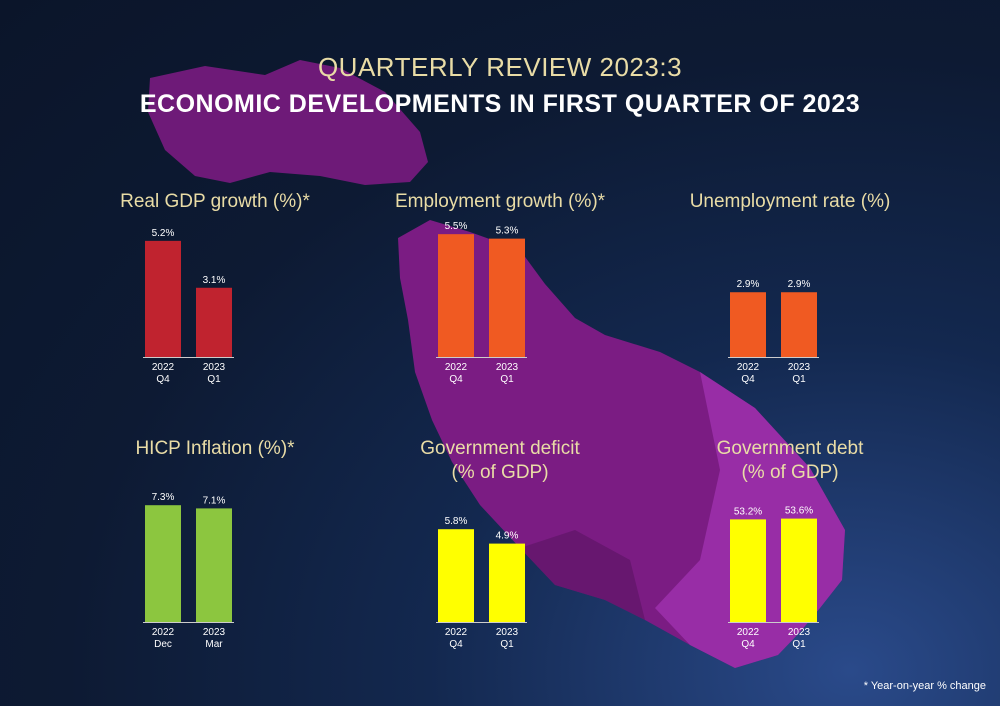 The width and height of the screenshot is (1000, 706). What do you see at coordinates (215, 448) in the screenshot?
I see `chart-title: HICP Inflation (%)*` at bounding box center [215, 448].